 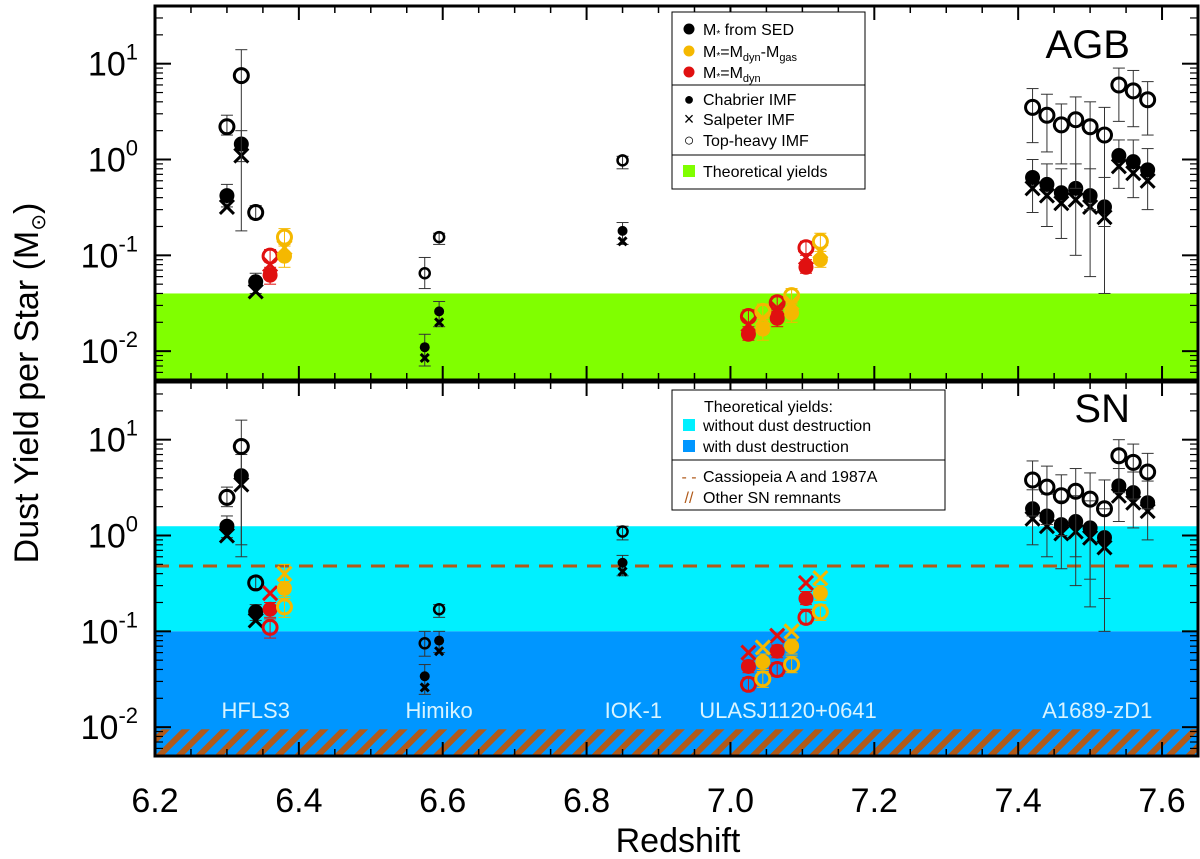 What do you see at coordinates (748, 31) in the screenshot?
I see `legend-sed-label: M* from SED` at bounding box center [748, 31].